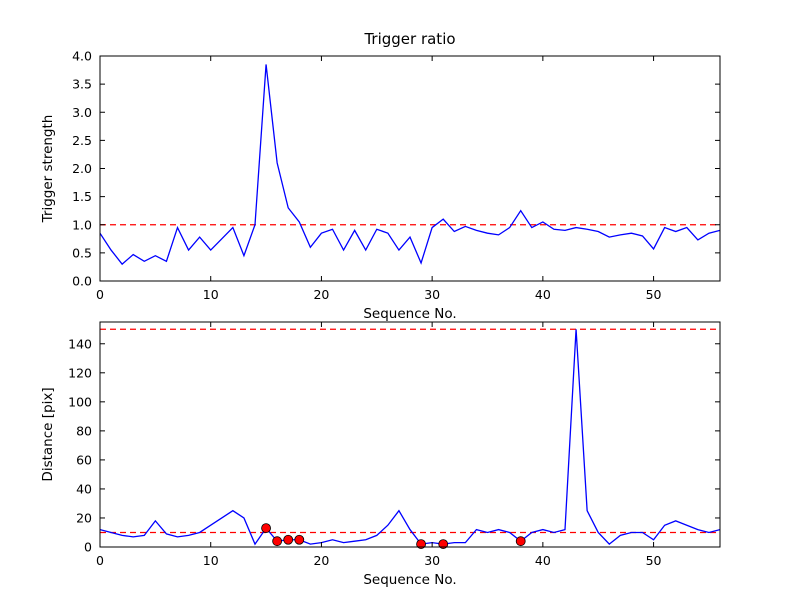 Image resolution: width=800 pixels, height=604 pixels. I want to click on y-axis-label: Distance [pix], so click(48, 434).